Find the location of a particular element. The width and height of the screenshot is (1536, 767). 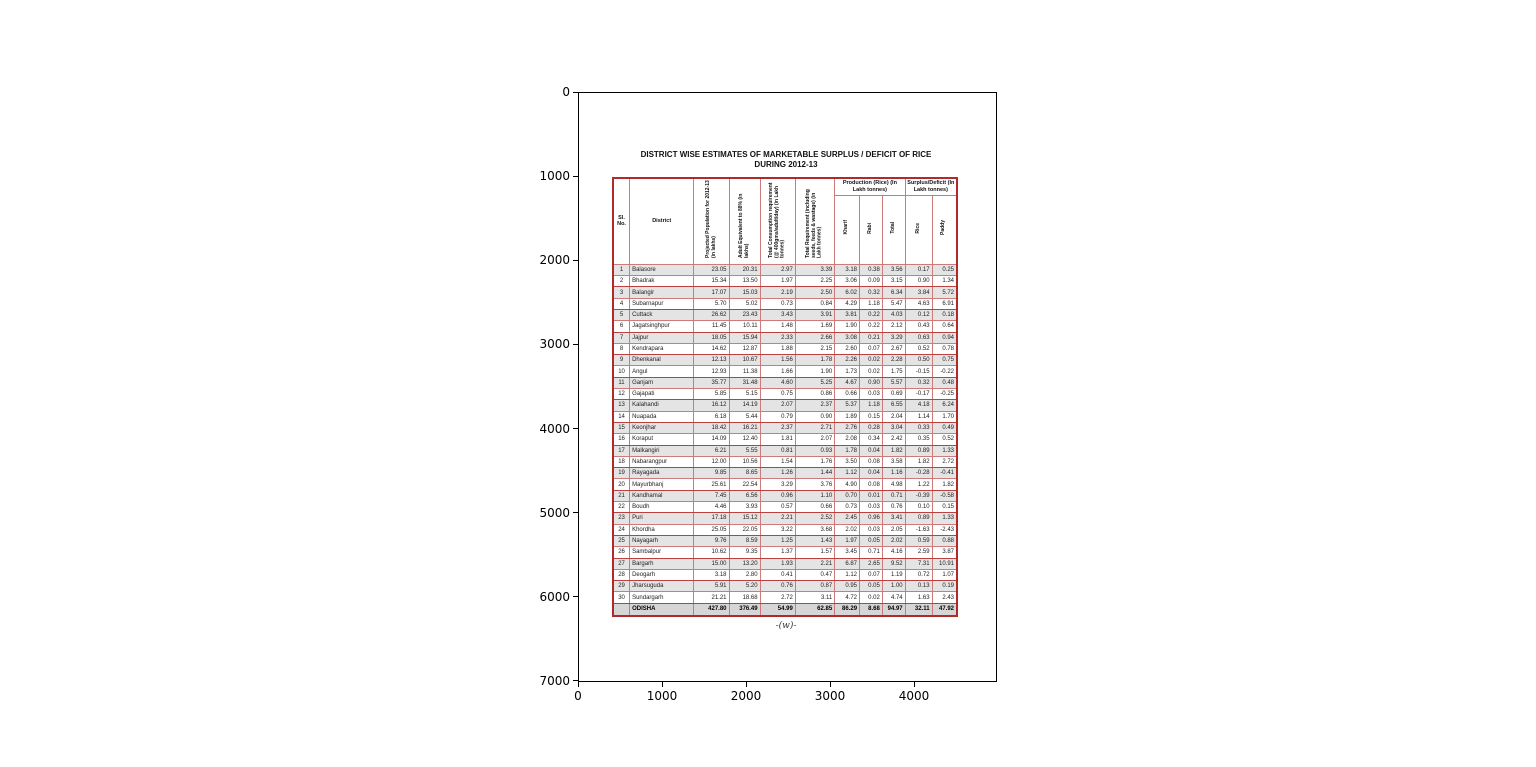

table-cell: 0.57 is located at coordinates (777, 507).